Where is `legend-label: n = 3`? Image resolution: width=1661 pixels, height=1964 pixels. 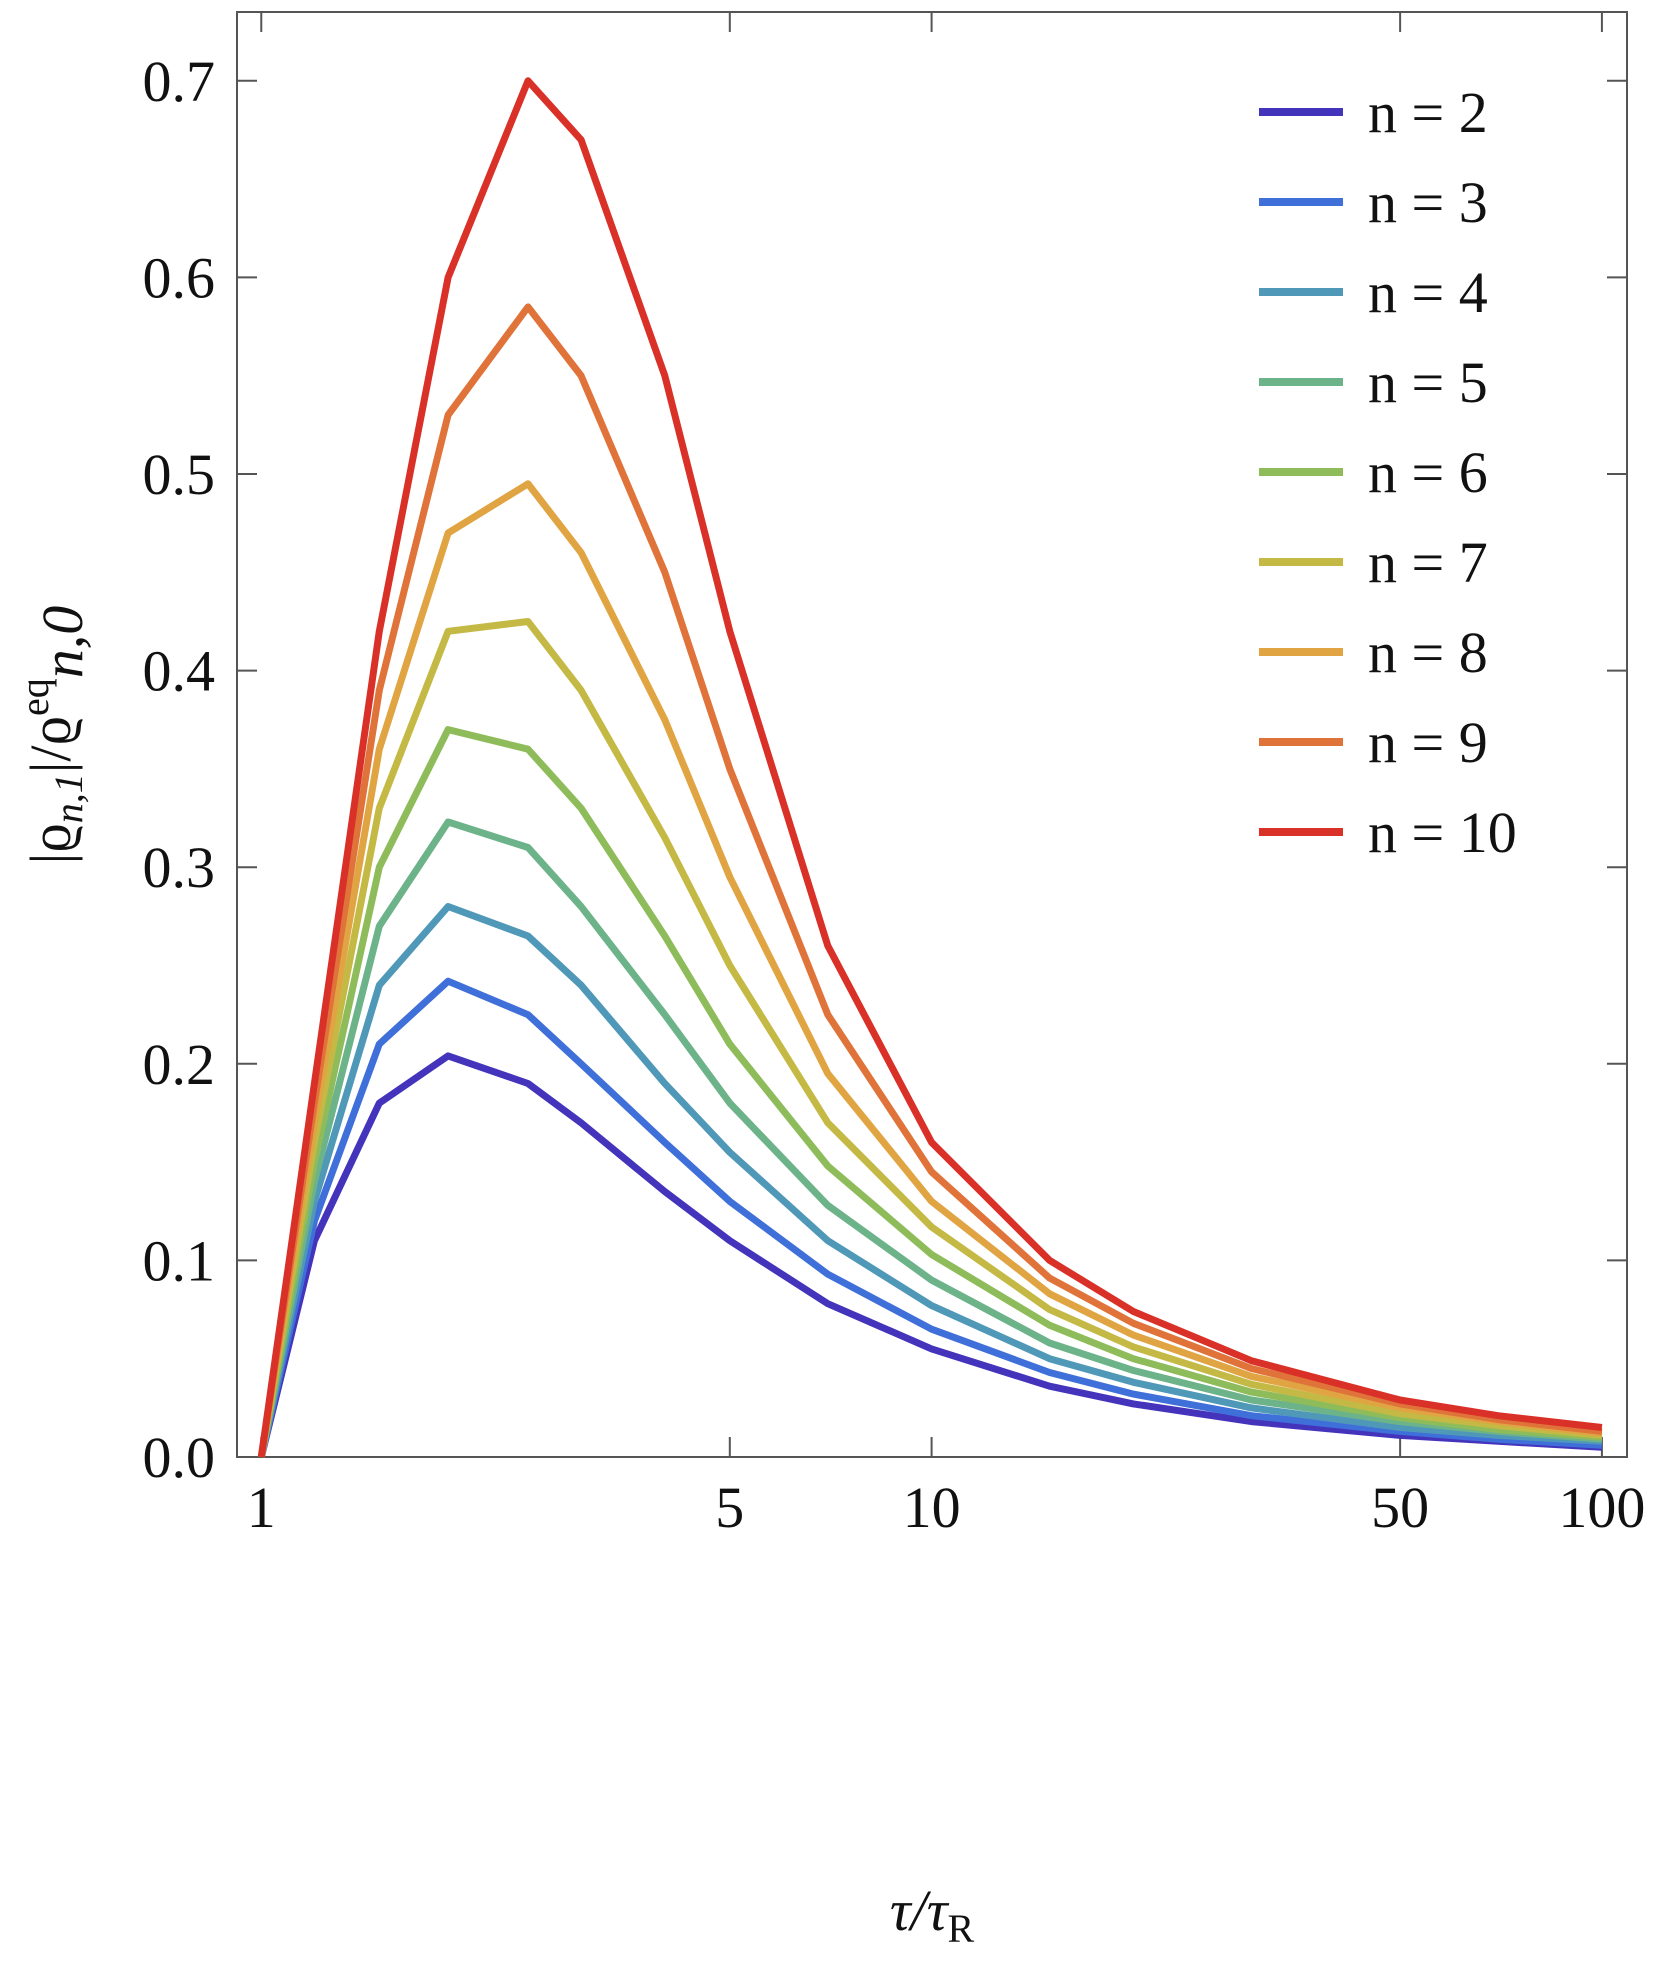 legend-label: n = 3 is located at coordinates (1428, 202).